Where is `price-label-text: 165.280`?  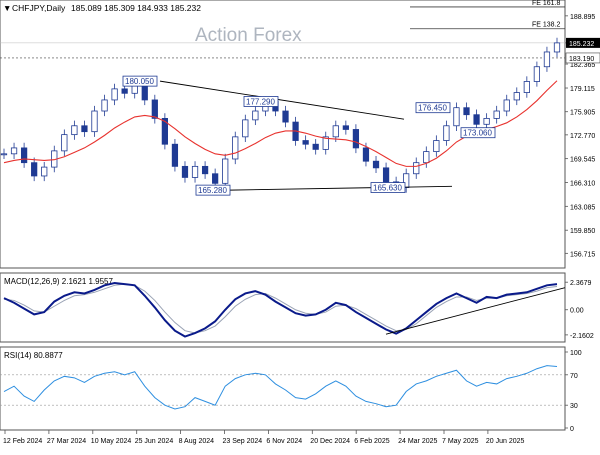 price-label-text: 165.280 is located at coordinates (212, 190).